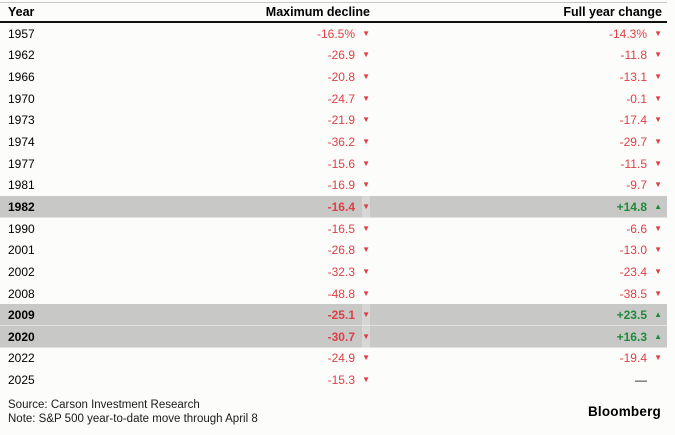  I want to click on table-row: 1974 -36.2 ▼ -29.7 ▼, so click(333, 142).